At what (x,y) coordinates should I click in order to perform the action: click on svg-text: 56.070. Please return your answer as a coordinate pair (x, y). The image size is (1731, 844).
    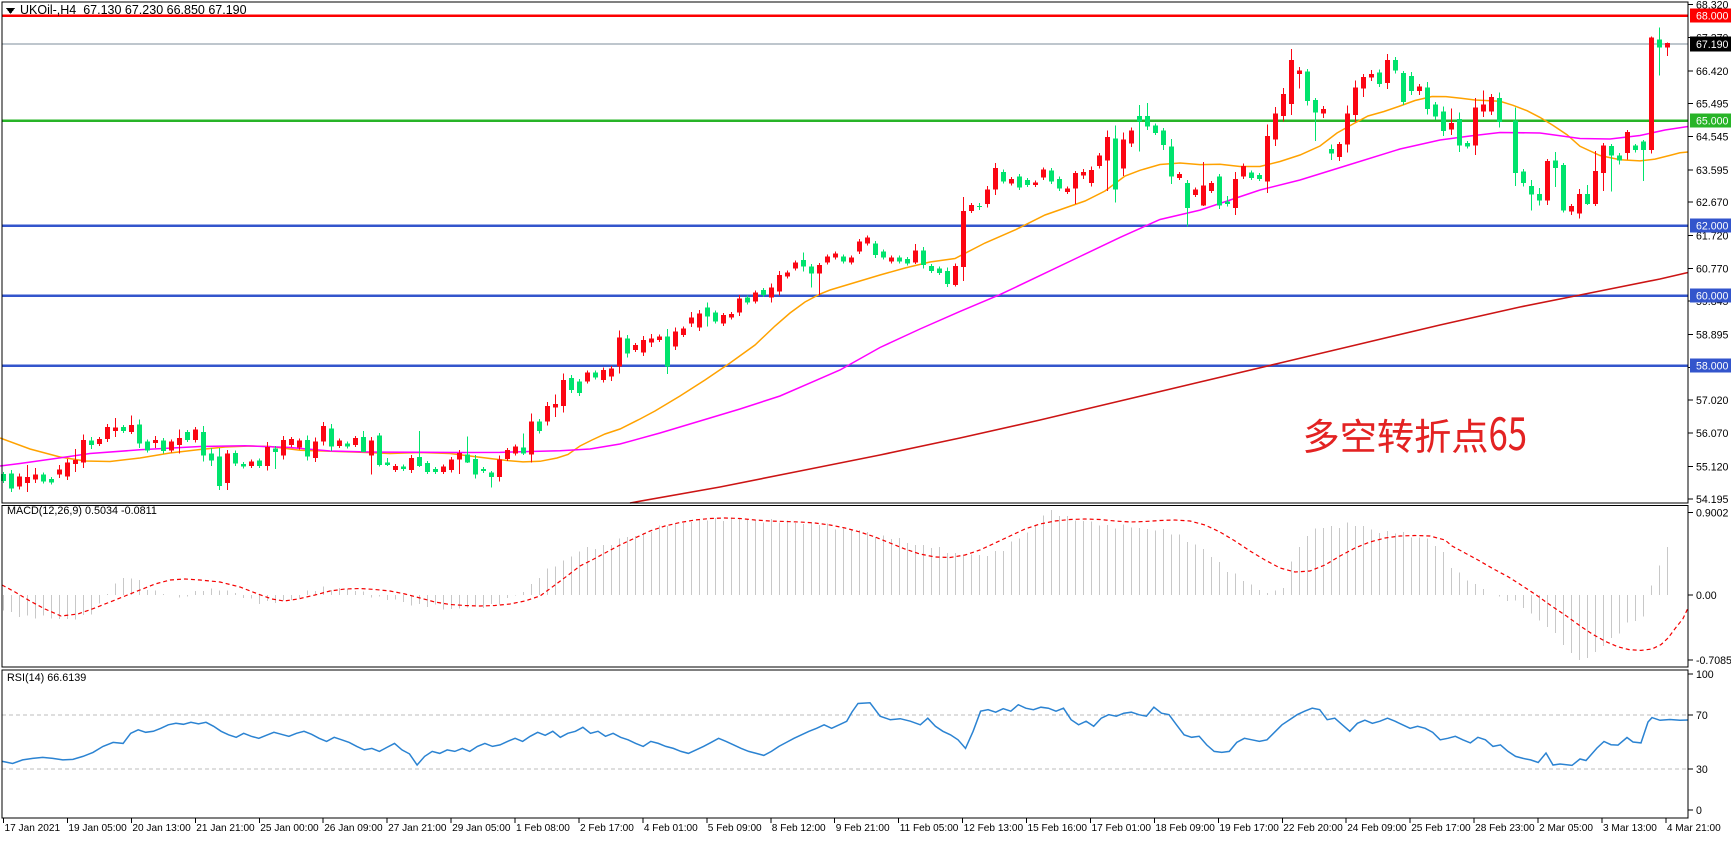
    Looking at the image, I should click on (1712, 434).